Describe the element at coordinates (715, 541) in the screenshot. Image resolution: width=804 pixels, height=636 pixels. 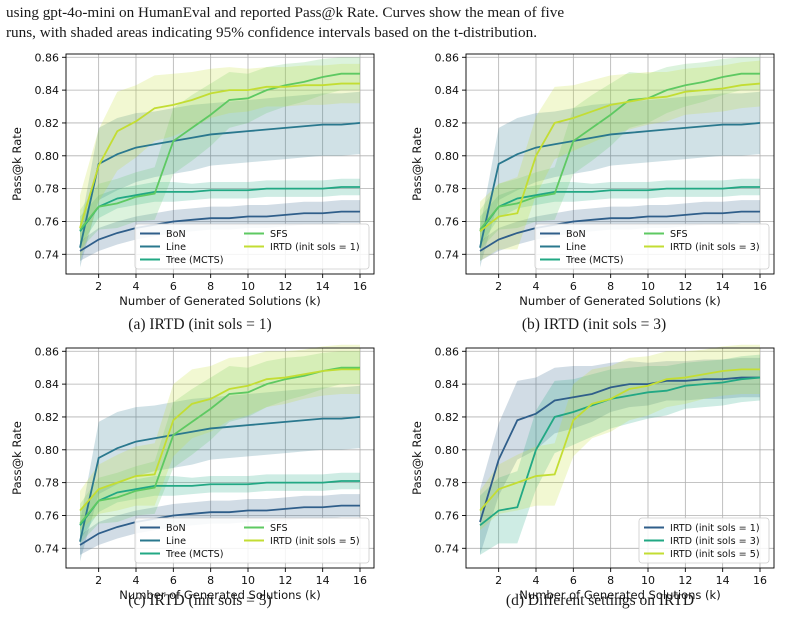
I see `legend-label: IRTD (init sols = 3)` at that location.